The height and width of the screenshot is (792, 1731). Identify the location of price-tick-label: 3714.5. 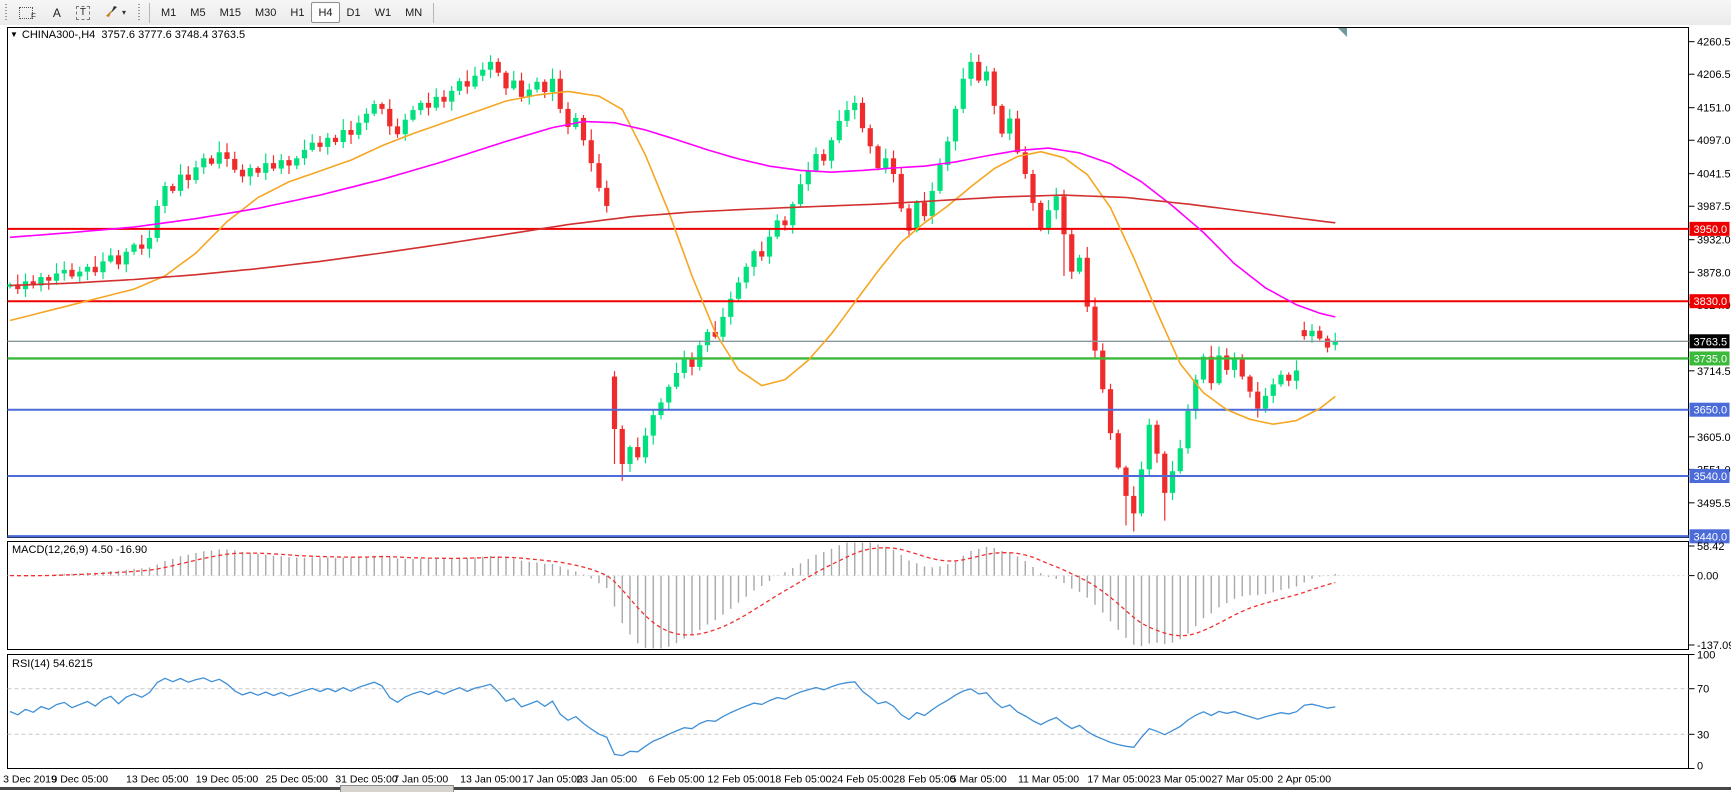
(1714, 372).